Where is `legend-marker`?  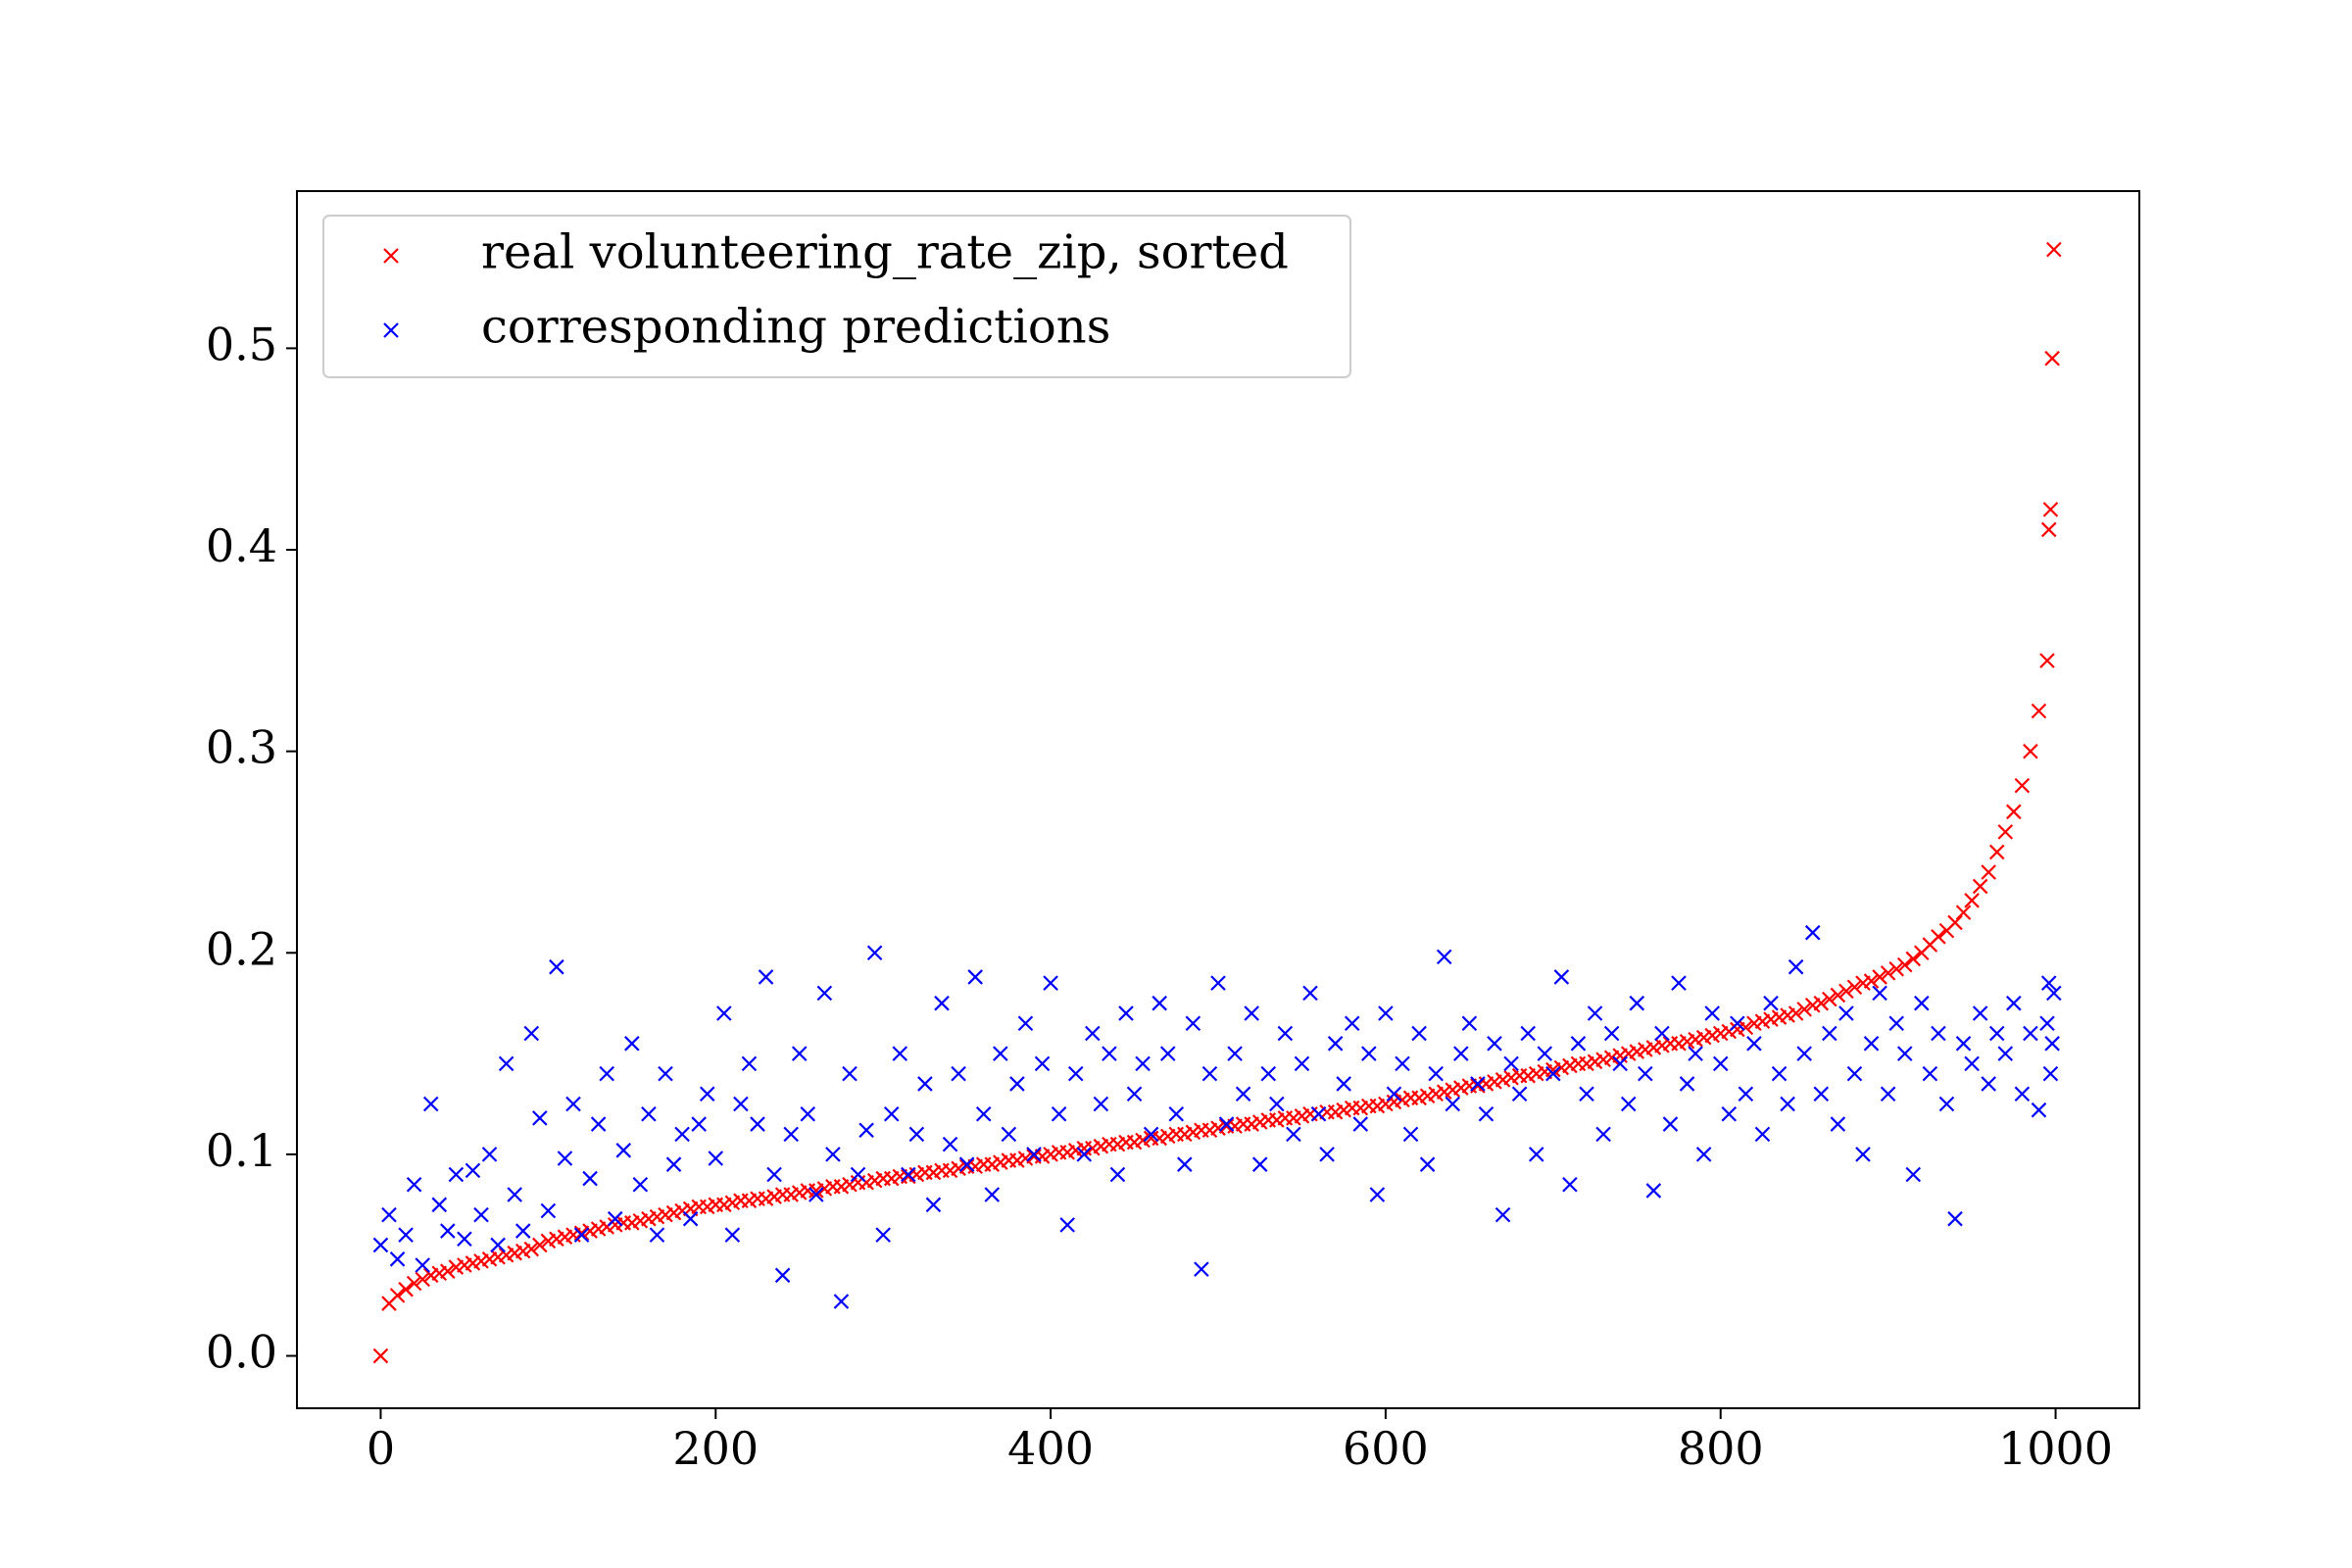 legend-marker is located at coordinates (391, 256).